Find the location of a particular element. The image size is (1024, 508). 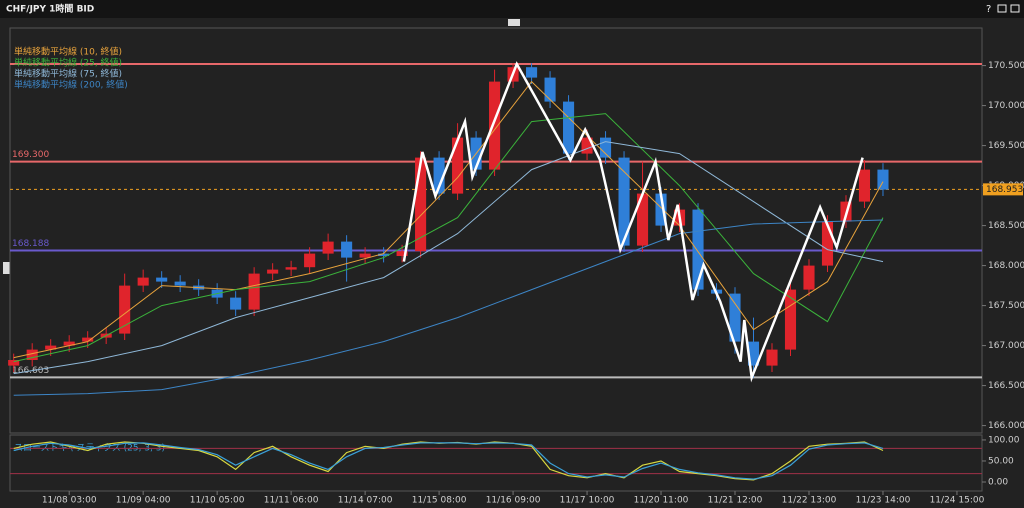

y-tick-label: 166.000 is located at coordinates (1006, 426).